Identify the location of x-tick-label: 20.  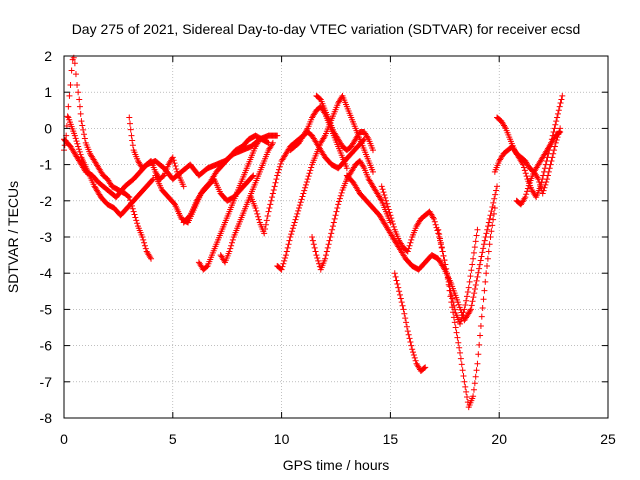
(499, 439).